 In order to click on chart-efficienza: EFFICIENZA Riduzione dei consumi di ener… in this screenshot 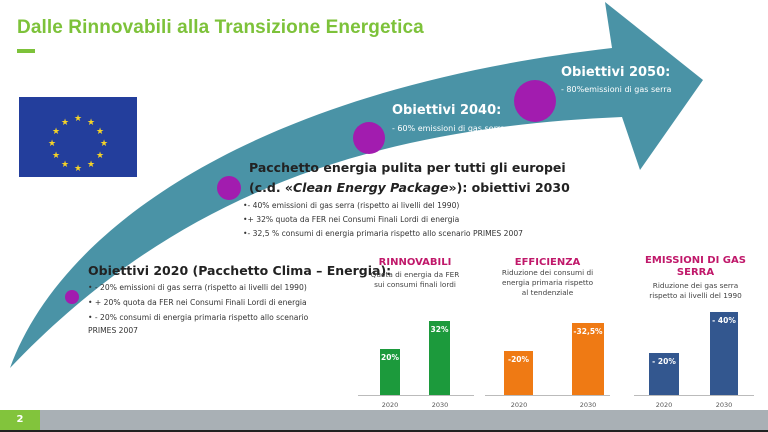, I will do `click(547, 332)`.